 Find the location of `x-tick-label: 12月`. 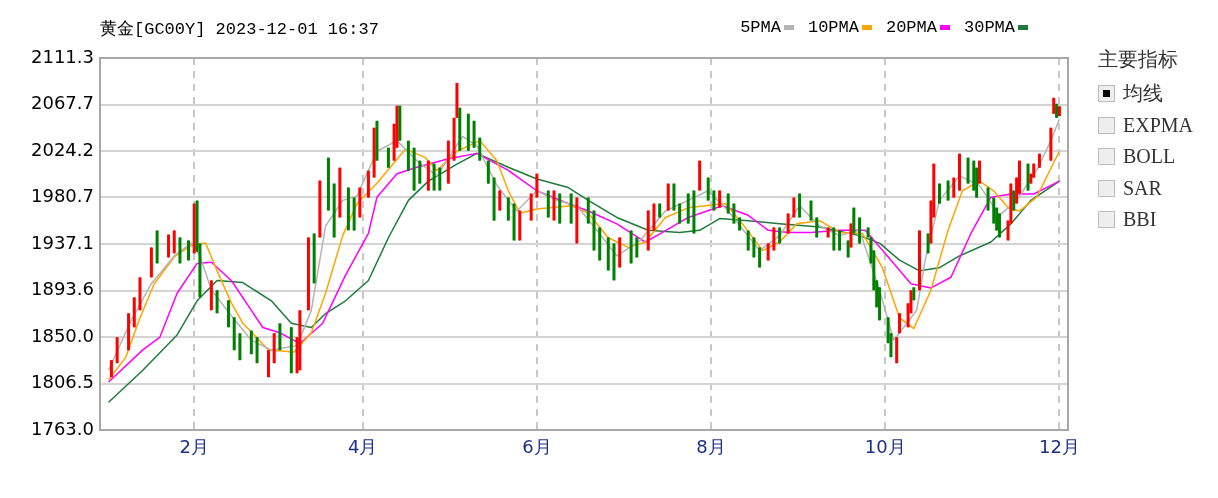

x-tick-label: 12月 is located at coordinates (1059, 447).